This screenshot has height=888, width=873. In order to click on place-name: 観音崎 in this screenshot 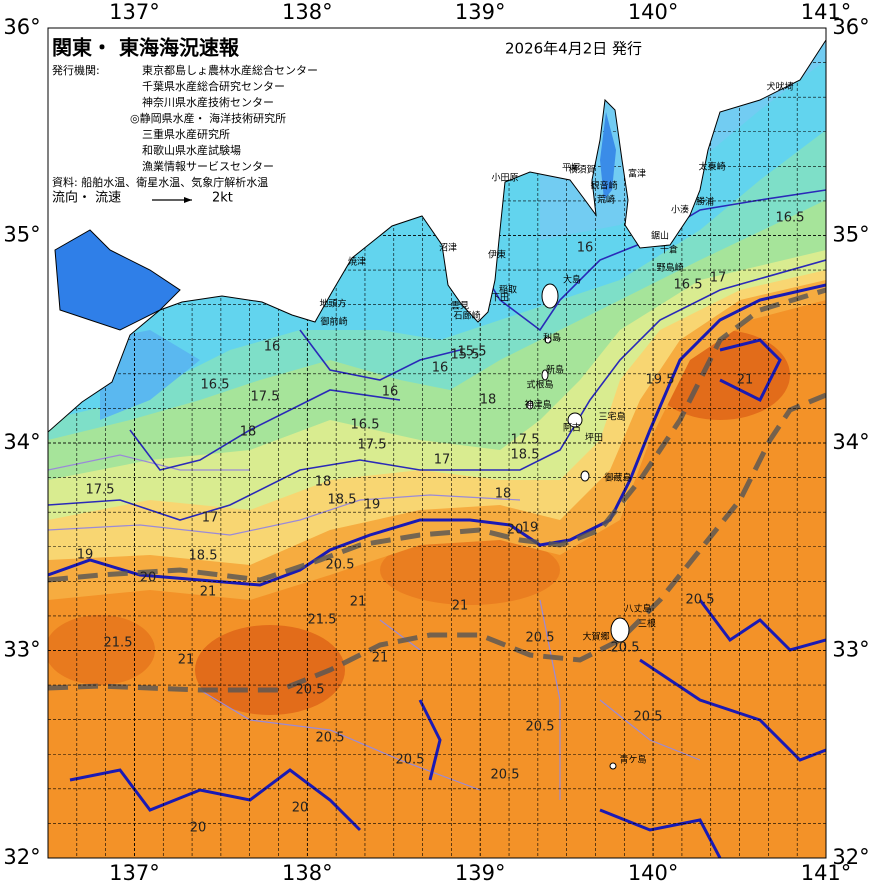, I will do `click(603, 186)`.